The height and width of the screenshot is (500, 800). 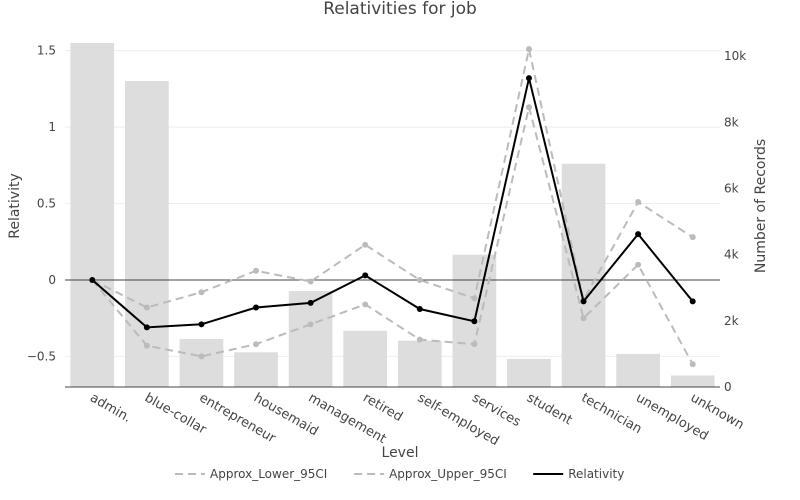 I want to click on x-tick-label: student, so click(x=549, y=409).